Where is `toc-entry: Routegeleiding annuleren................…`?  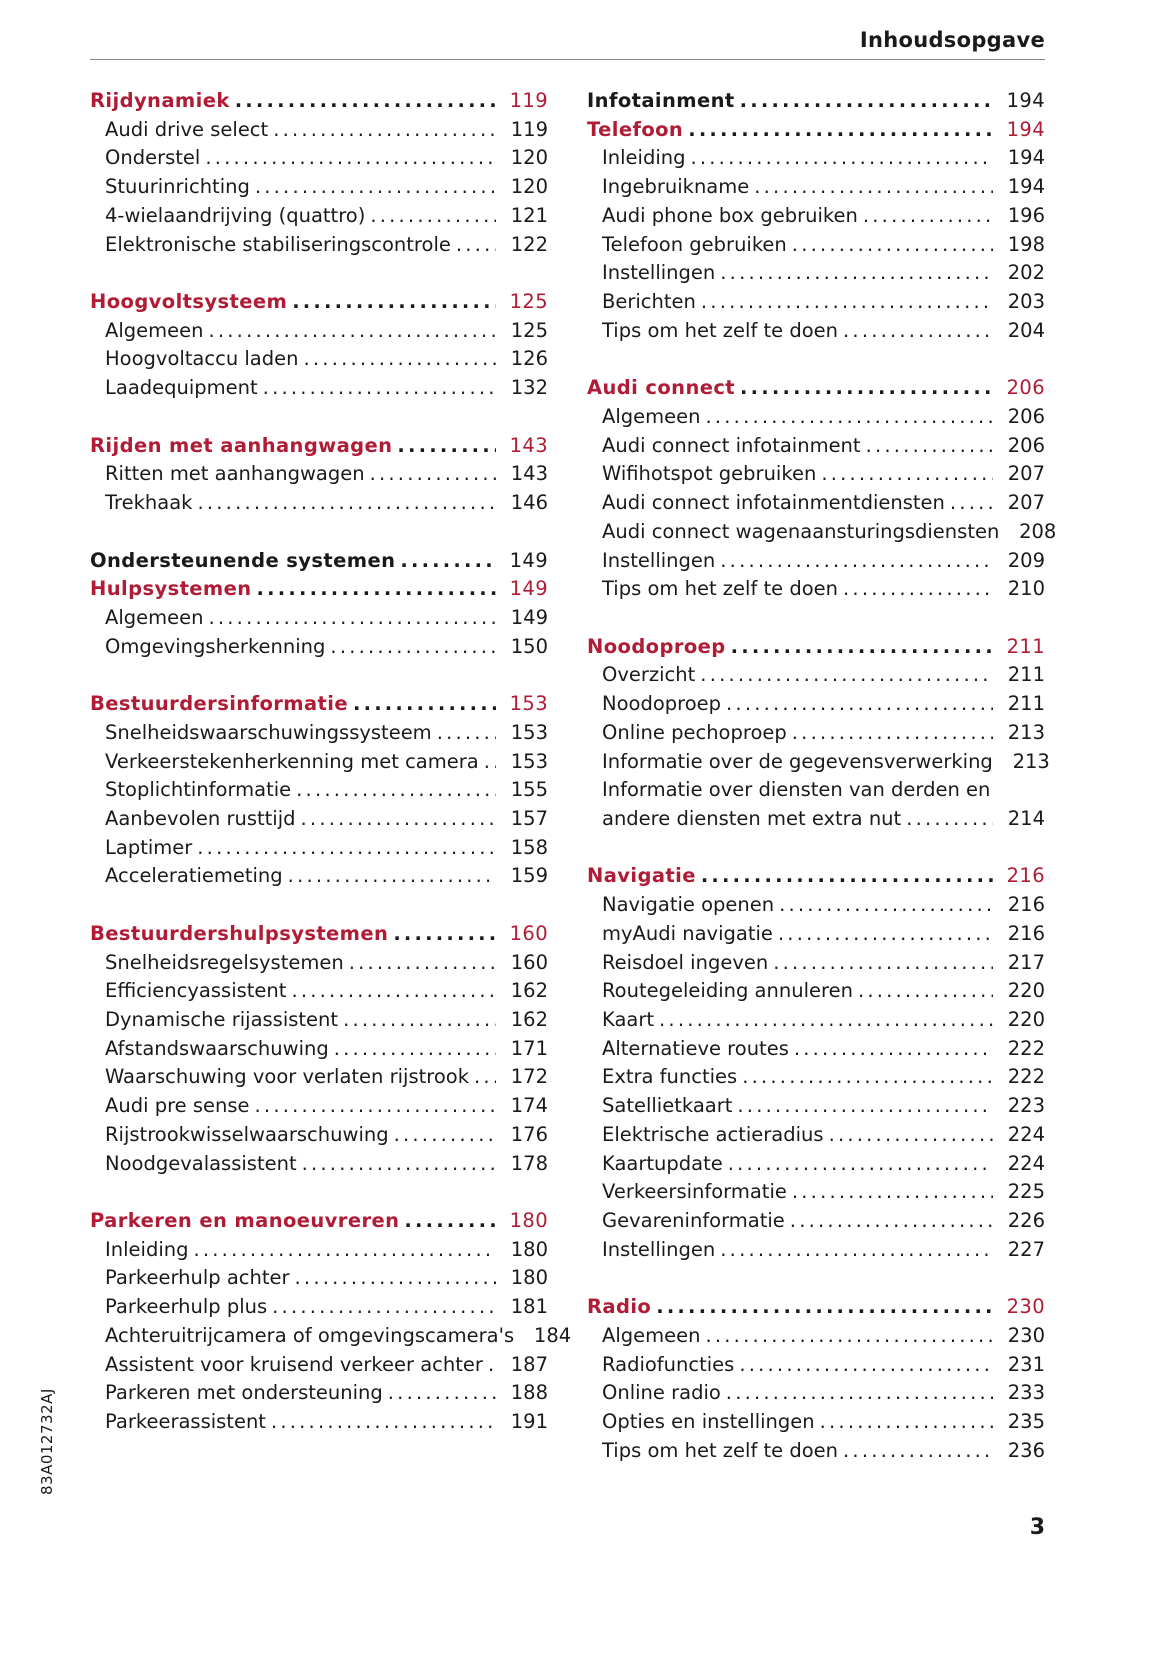
toc-entry: Routegeleiding annuleren................… is located at coordinates (816, 991).